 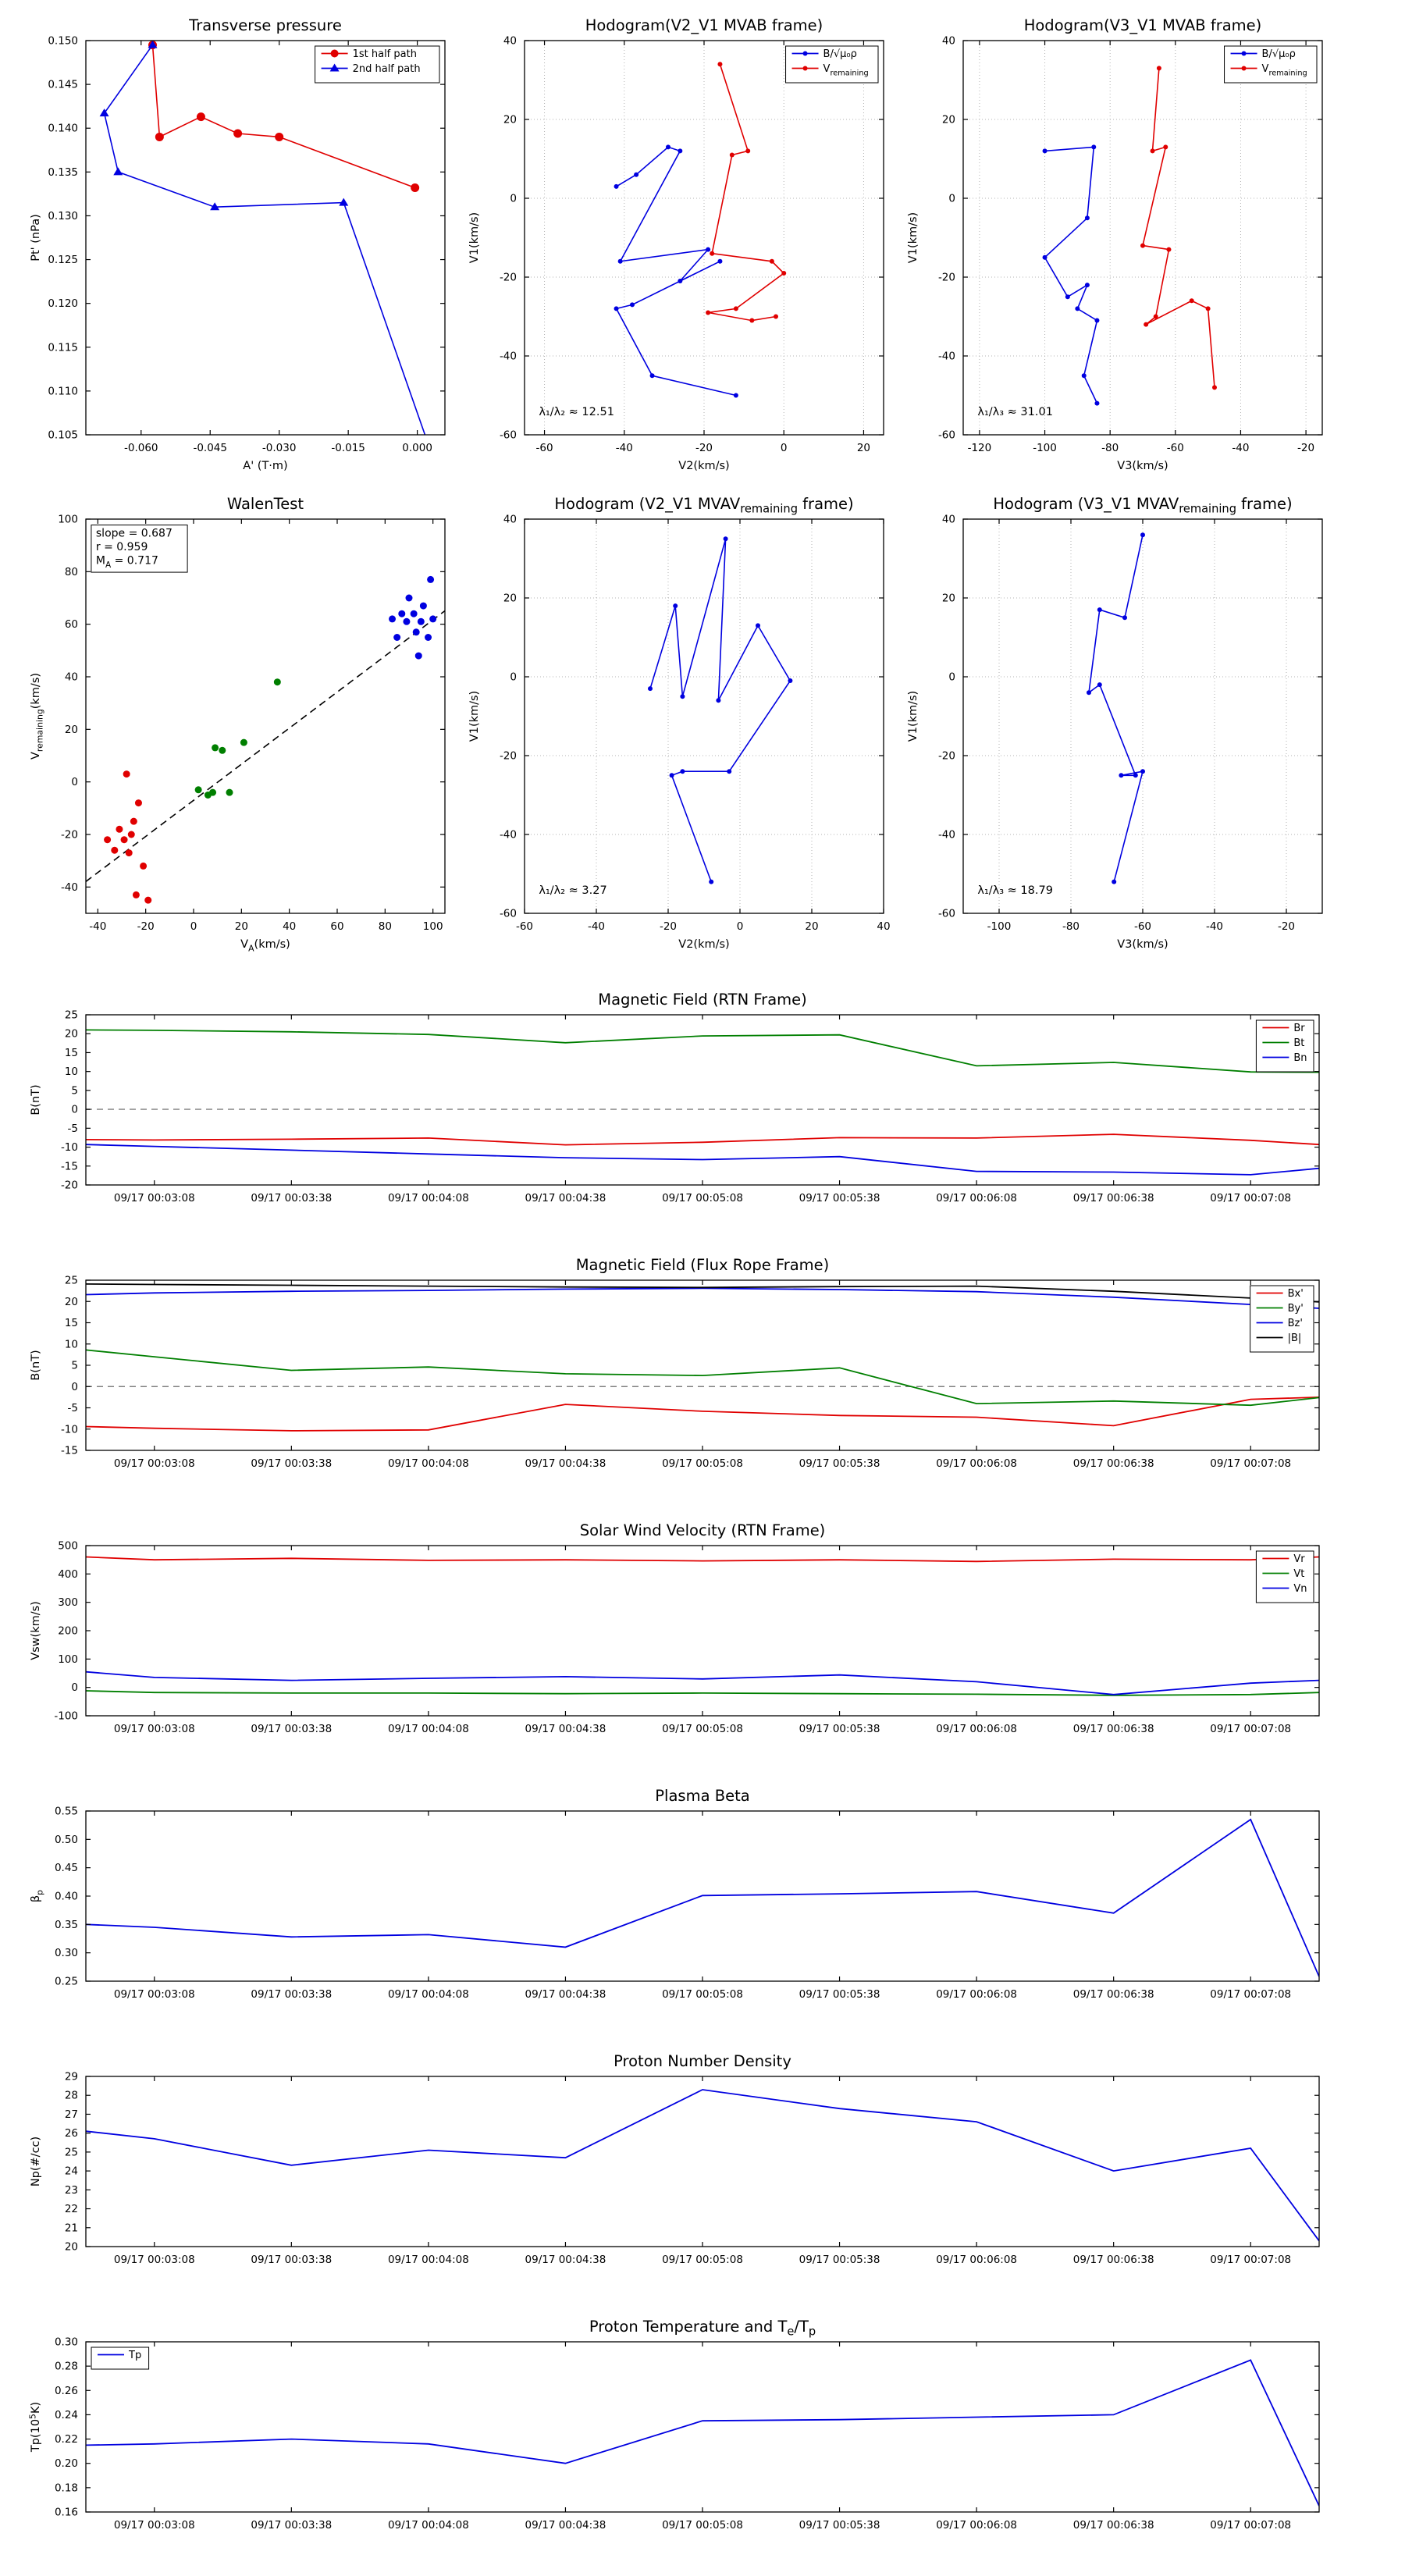 What do you see at coordinates (703, 1000) in the screenshot?
I see `chart-title: Magnetic Field (RTN Frame)` at bounding box center [703, 1000].